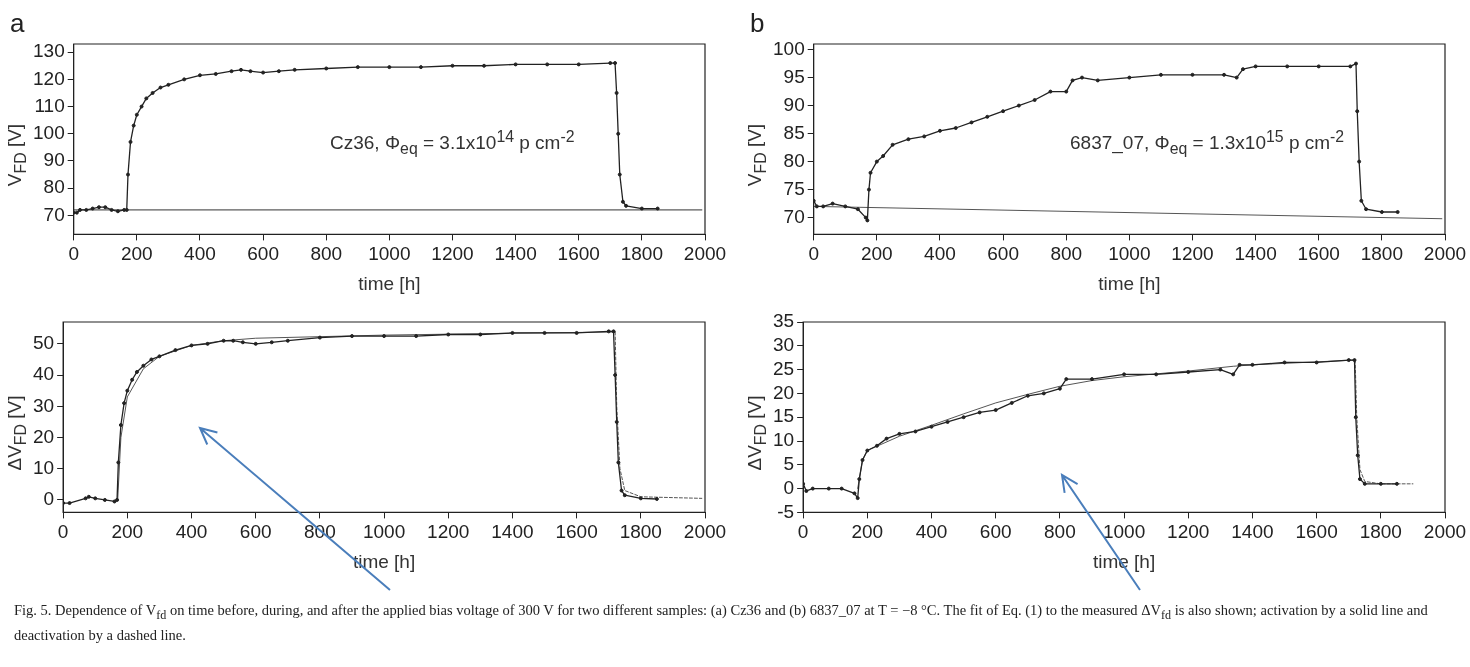  What do you see at coordinates (794, 188) in the screenshot?
I see `y-tick-label: 75` at bounding box center [794, 188].